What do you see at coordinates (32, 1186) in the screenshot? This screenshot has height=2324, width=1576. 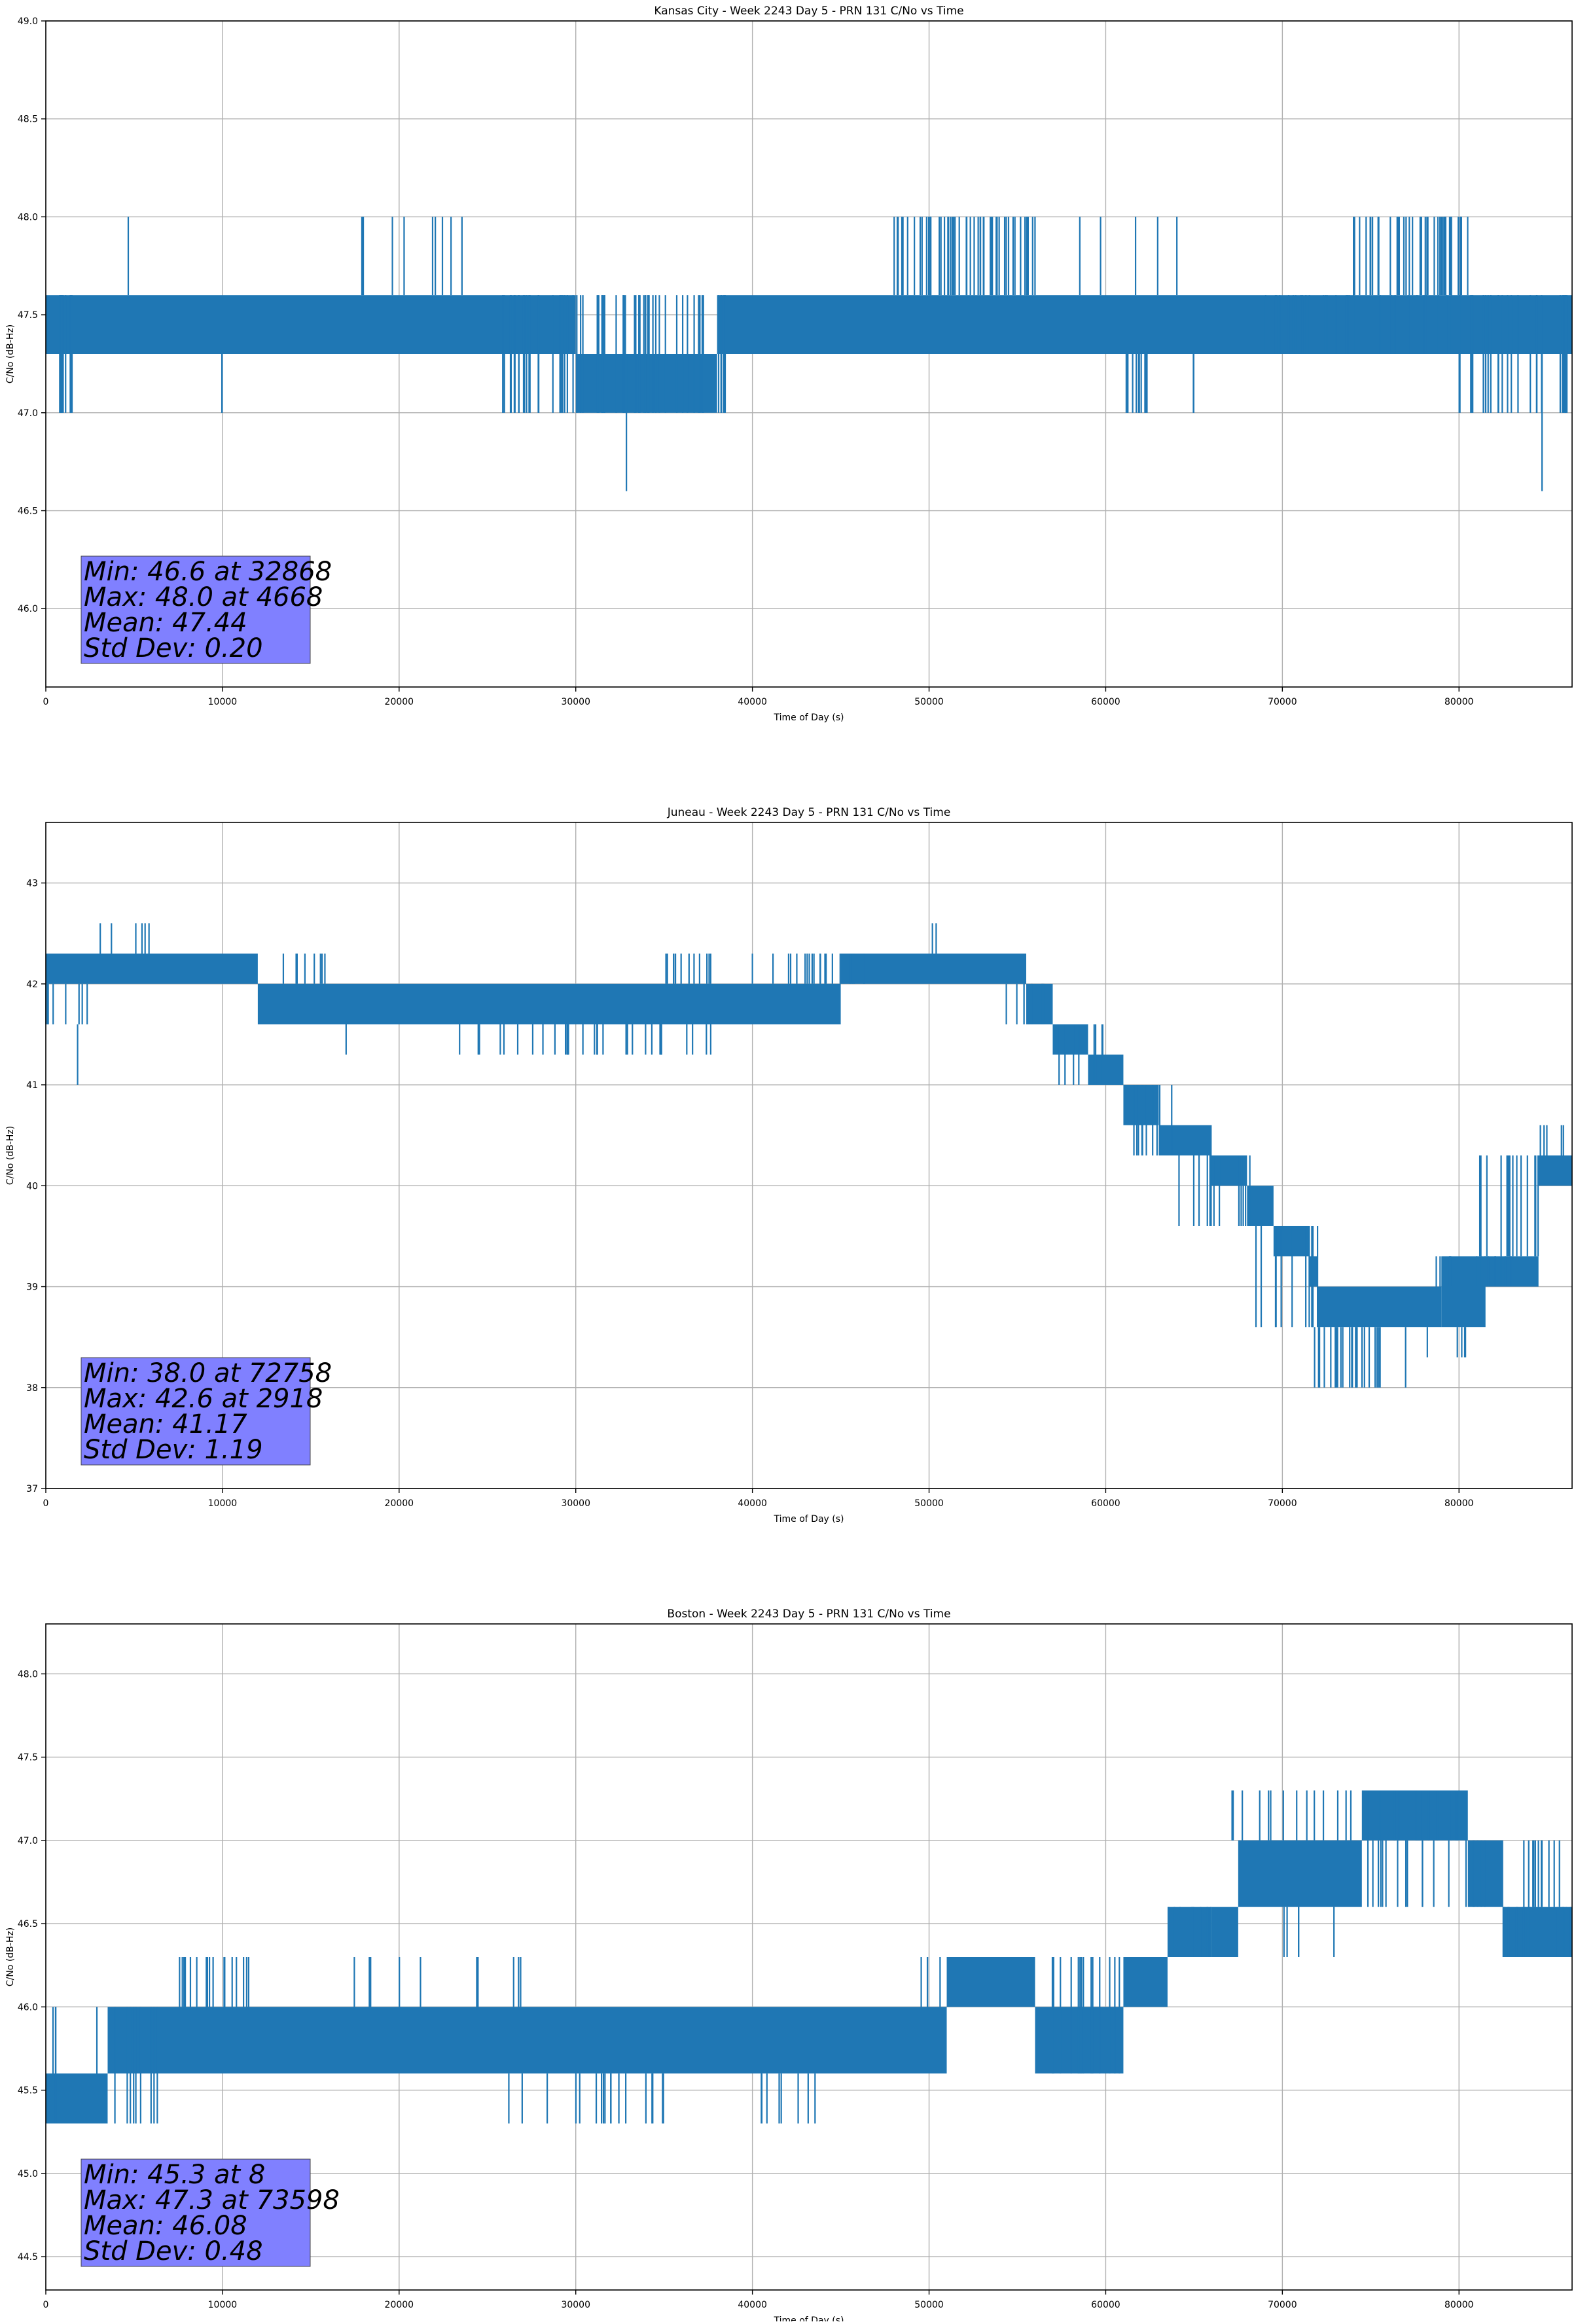 I see `y-tick-label: 40` at bounding box center [32, 1186].